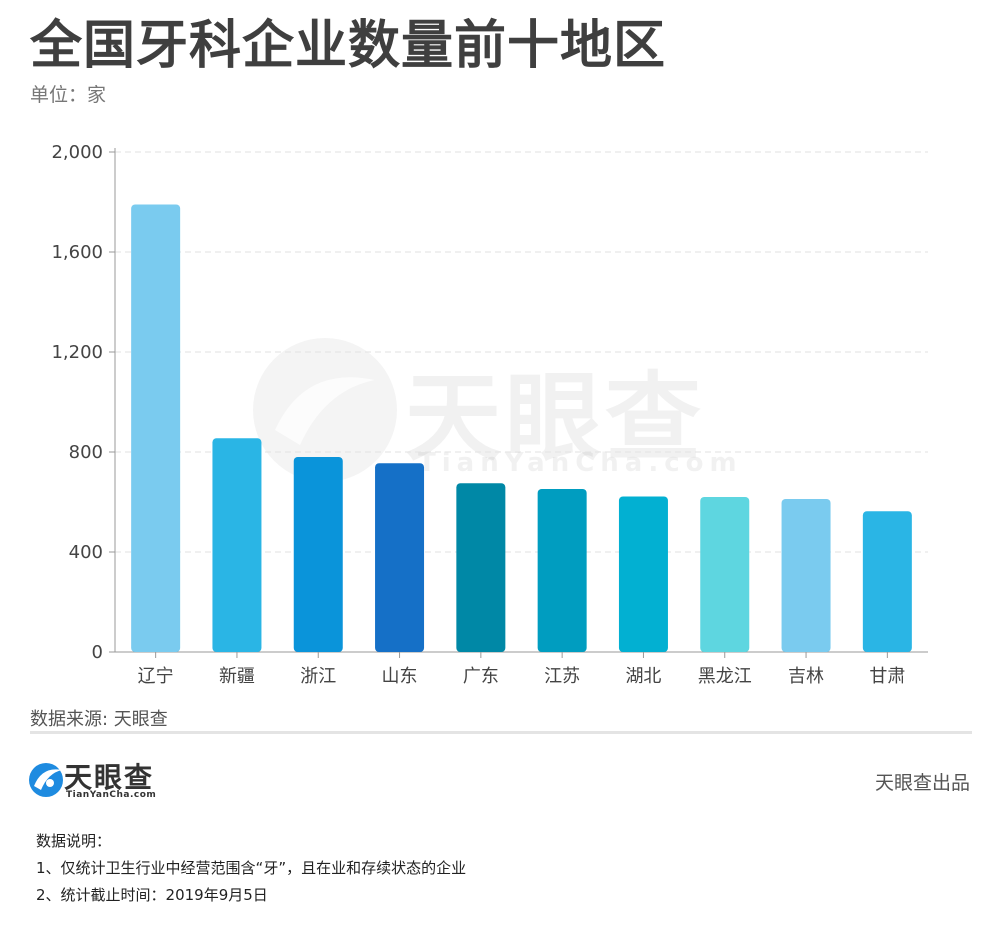  I want to click on y-tick-label: 1,600, so click(77, 252).